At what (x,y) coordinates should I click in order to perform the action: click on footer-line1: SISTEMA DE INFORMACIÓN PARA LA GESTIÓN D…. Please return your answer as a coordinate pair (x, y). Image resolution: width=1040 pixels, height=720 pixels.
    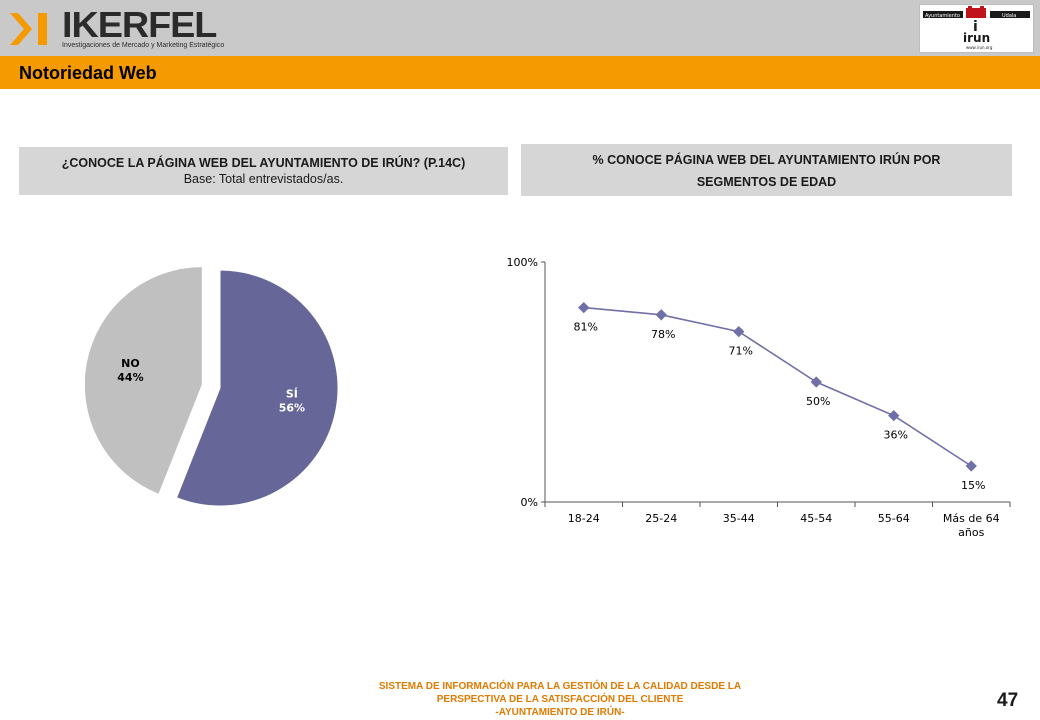
    Looking at the image, I should click on (560, 686).